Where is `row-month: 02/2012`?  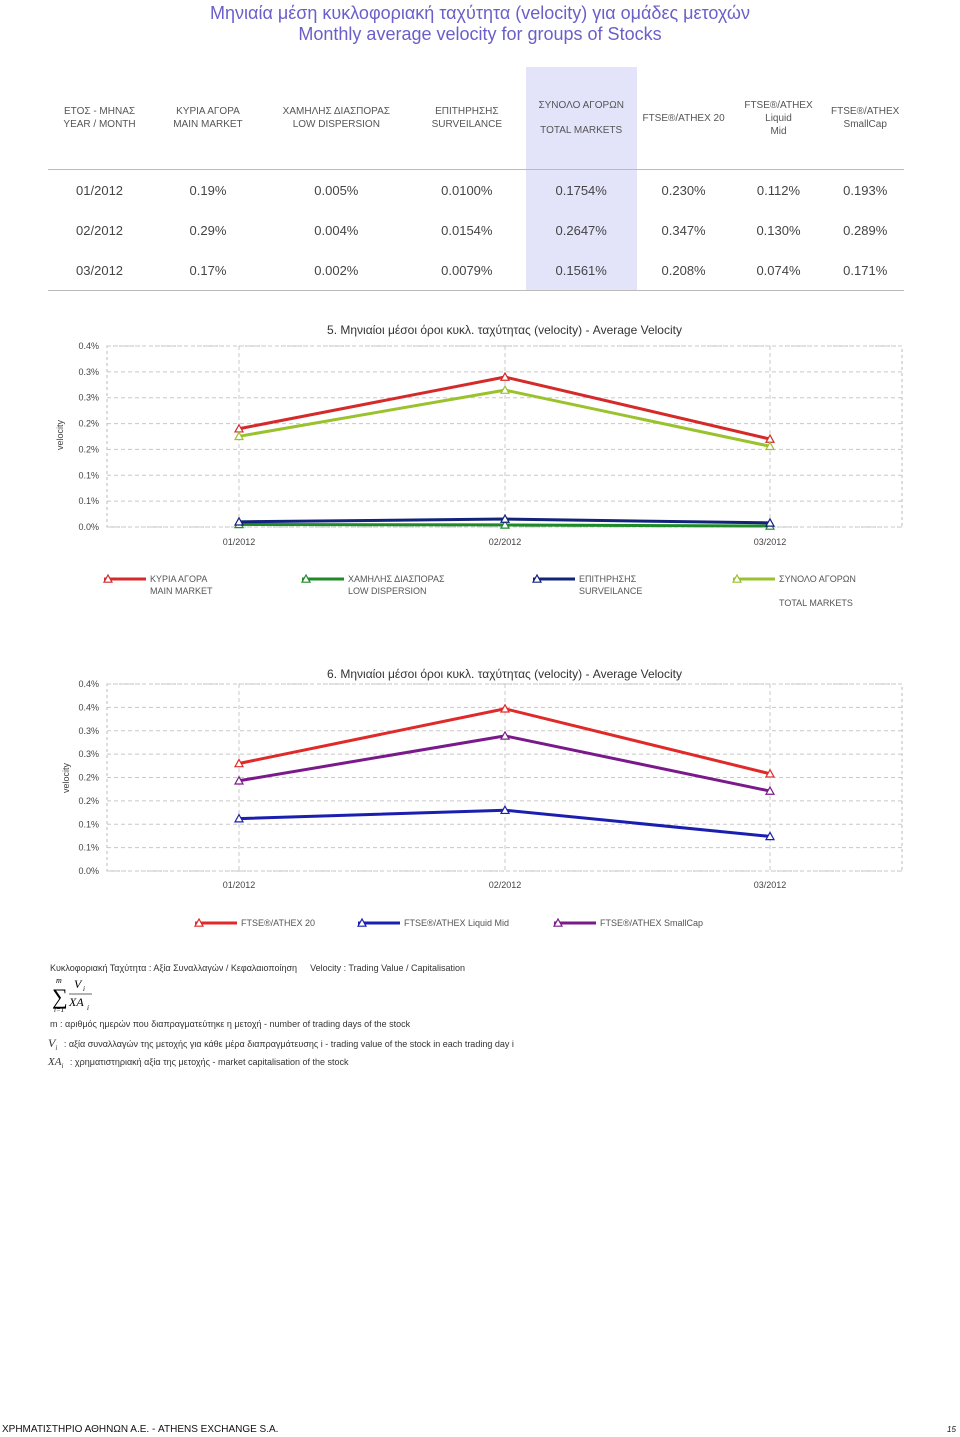
row-month: 02/2012 is located at coordinates (100, 230).